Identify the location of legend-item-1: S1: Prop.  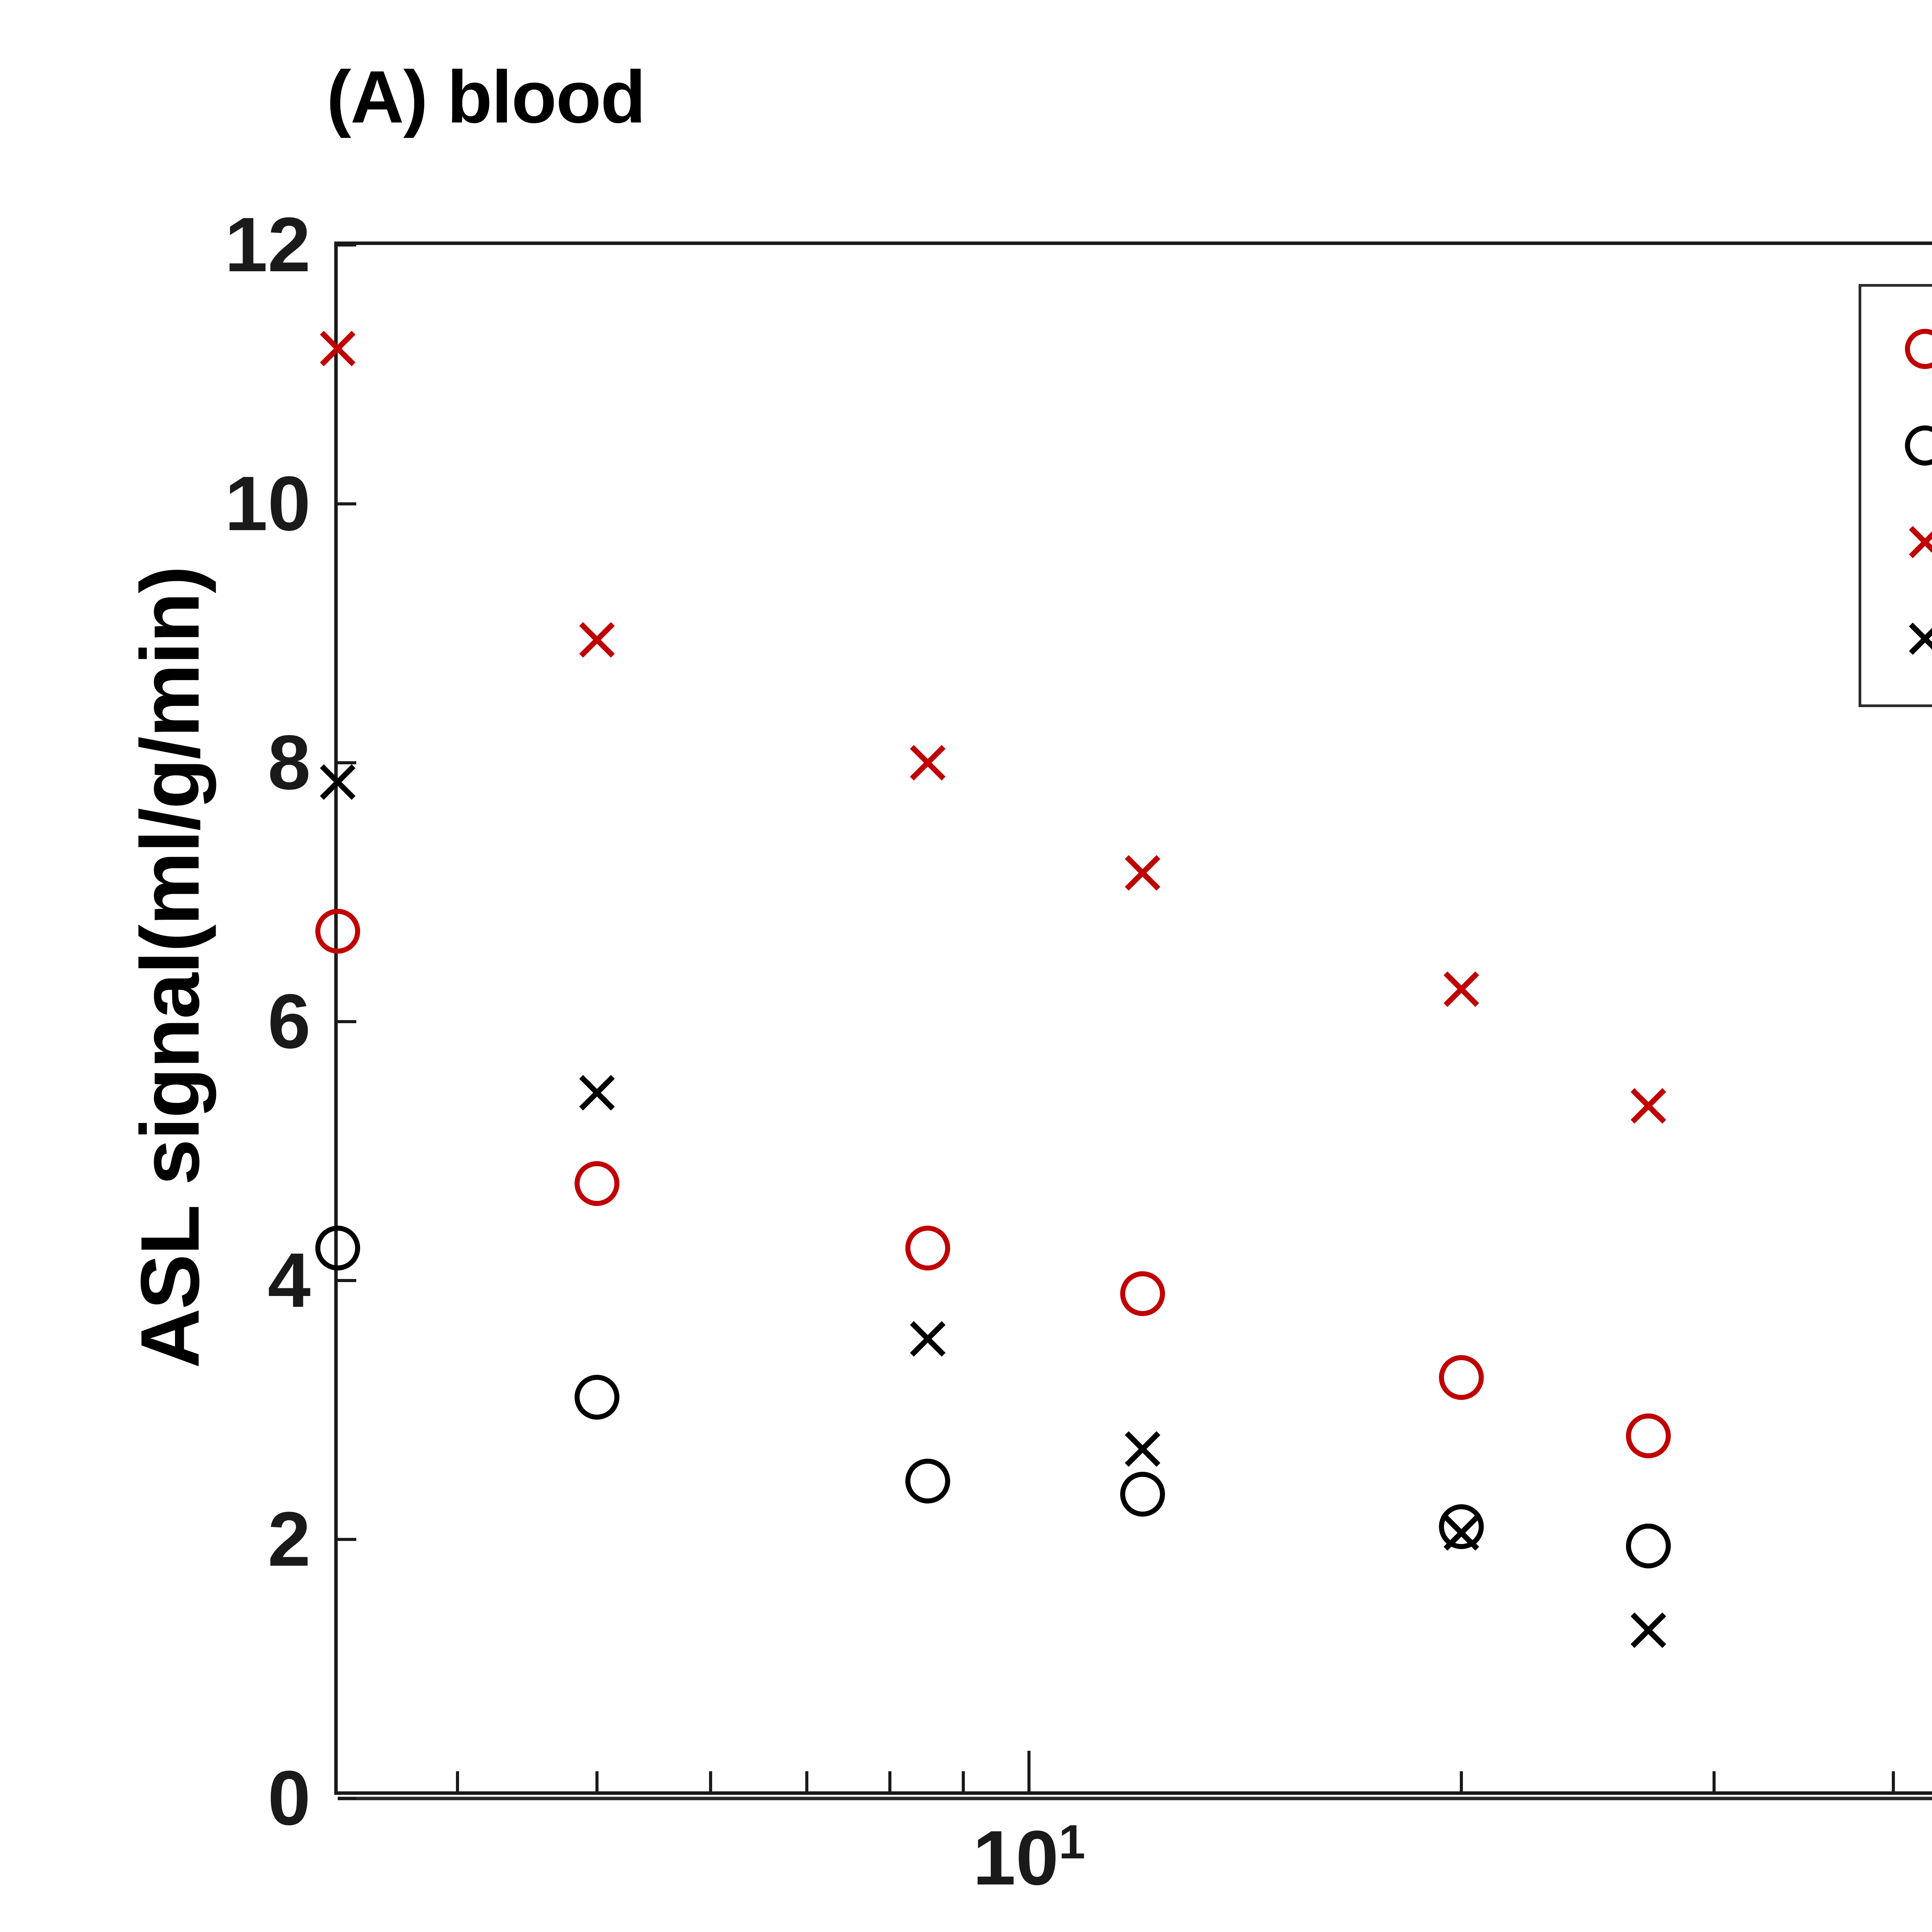
(1897, 446).